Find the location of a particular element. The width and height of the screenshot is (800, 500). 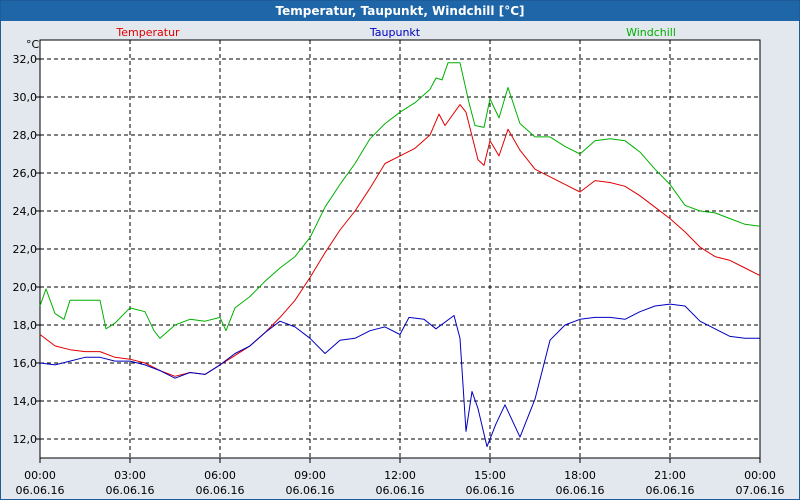

y-tick-label: 32,0 is located at coordinates (25, 59).